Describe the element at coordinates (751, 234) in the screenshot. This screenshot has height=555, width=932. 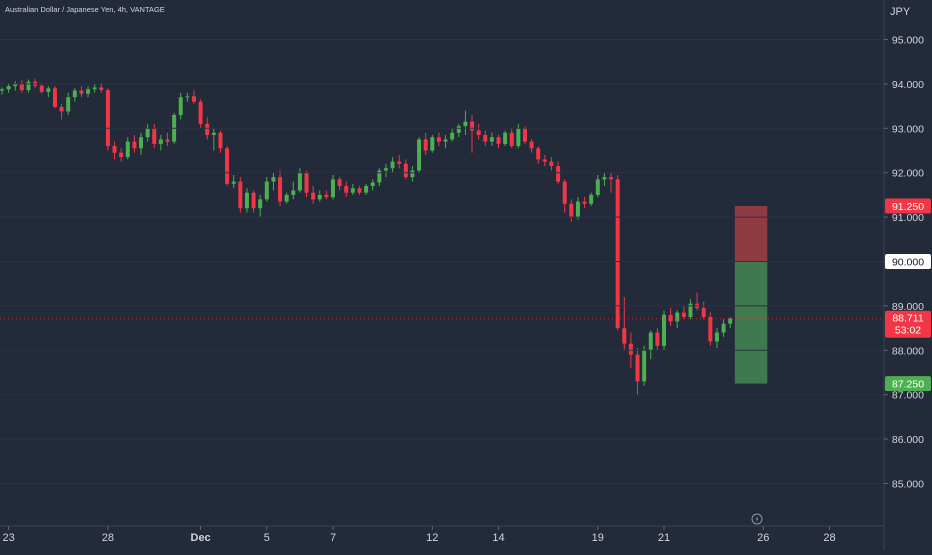
I see `stop-loss-zone` at that location.